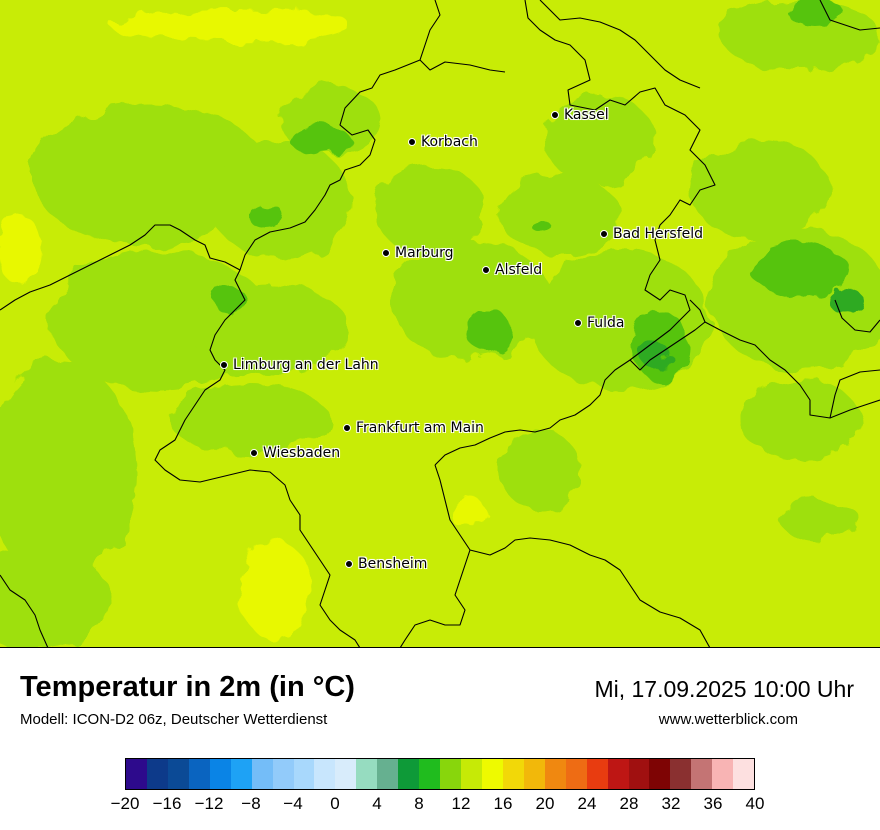 The height and width of the screenshot is (830, 880). Describe the element at coordinates (629, 803) in the screenshot. I see `colorbar-tick-label: 28` at that location.